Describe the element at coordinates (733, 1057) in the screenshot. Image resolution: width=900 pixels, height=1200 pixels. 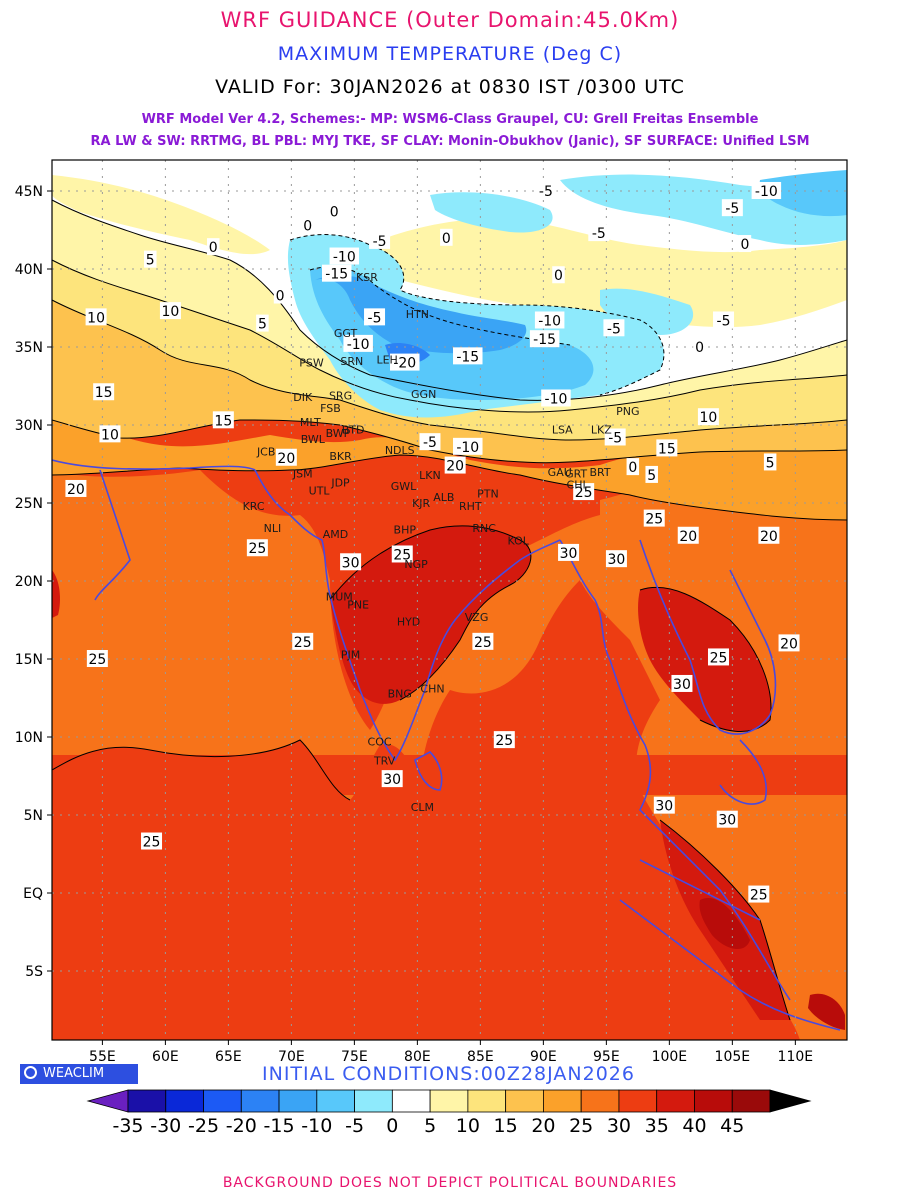
I see `lon-label: 105E` at that location.